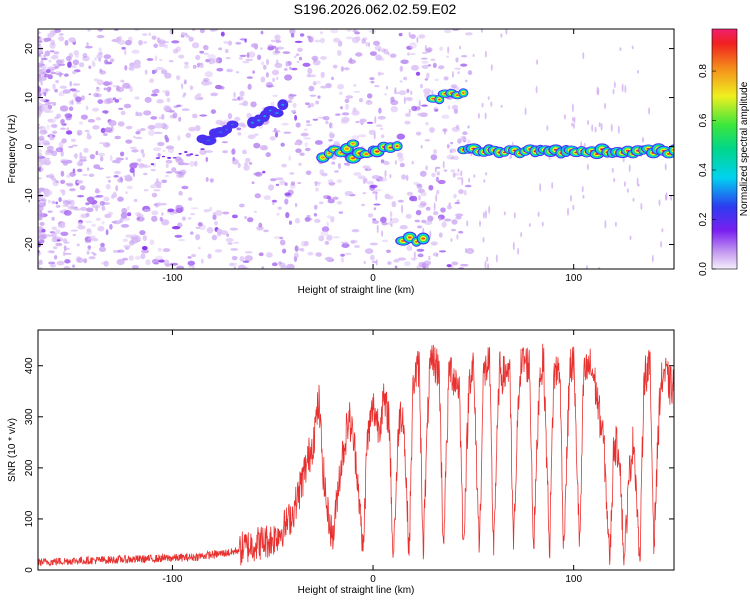 The width and height of the screenshot is (750, 600). What do you see at coordinates (172, 278) in the screenshot?
I see `x-tick-label: -100` at bounding box center [172, 278].